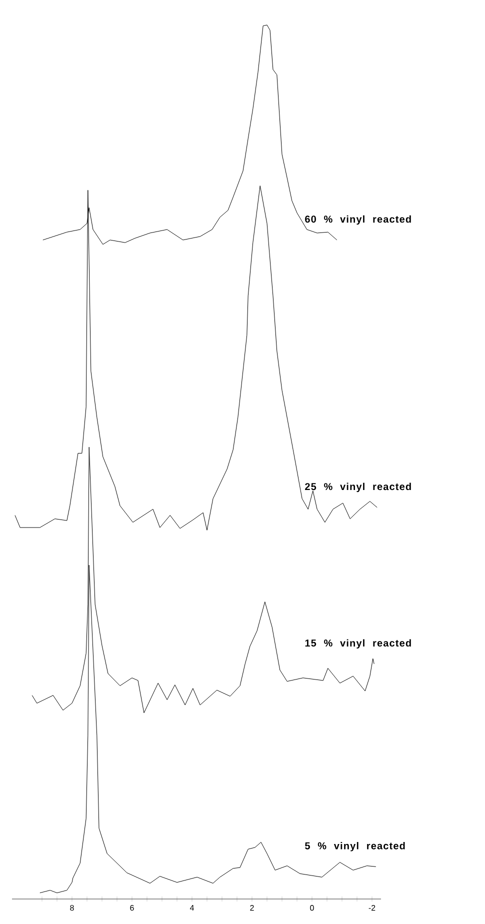  Describe the element at coordinates (358, 644) in the screenshot. I see `text: 15 % vinyl reacted` at that location.